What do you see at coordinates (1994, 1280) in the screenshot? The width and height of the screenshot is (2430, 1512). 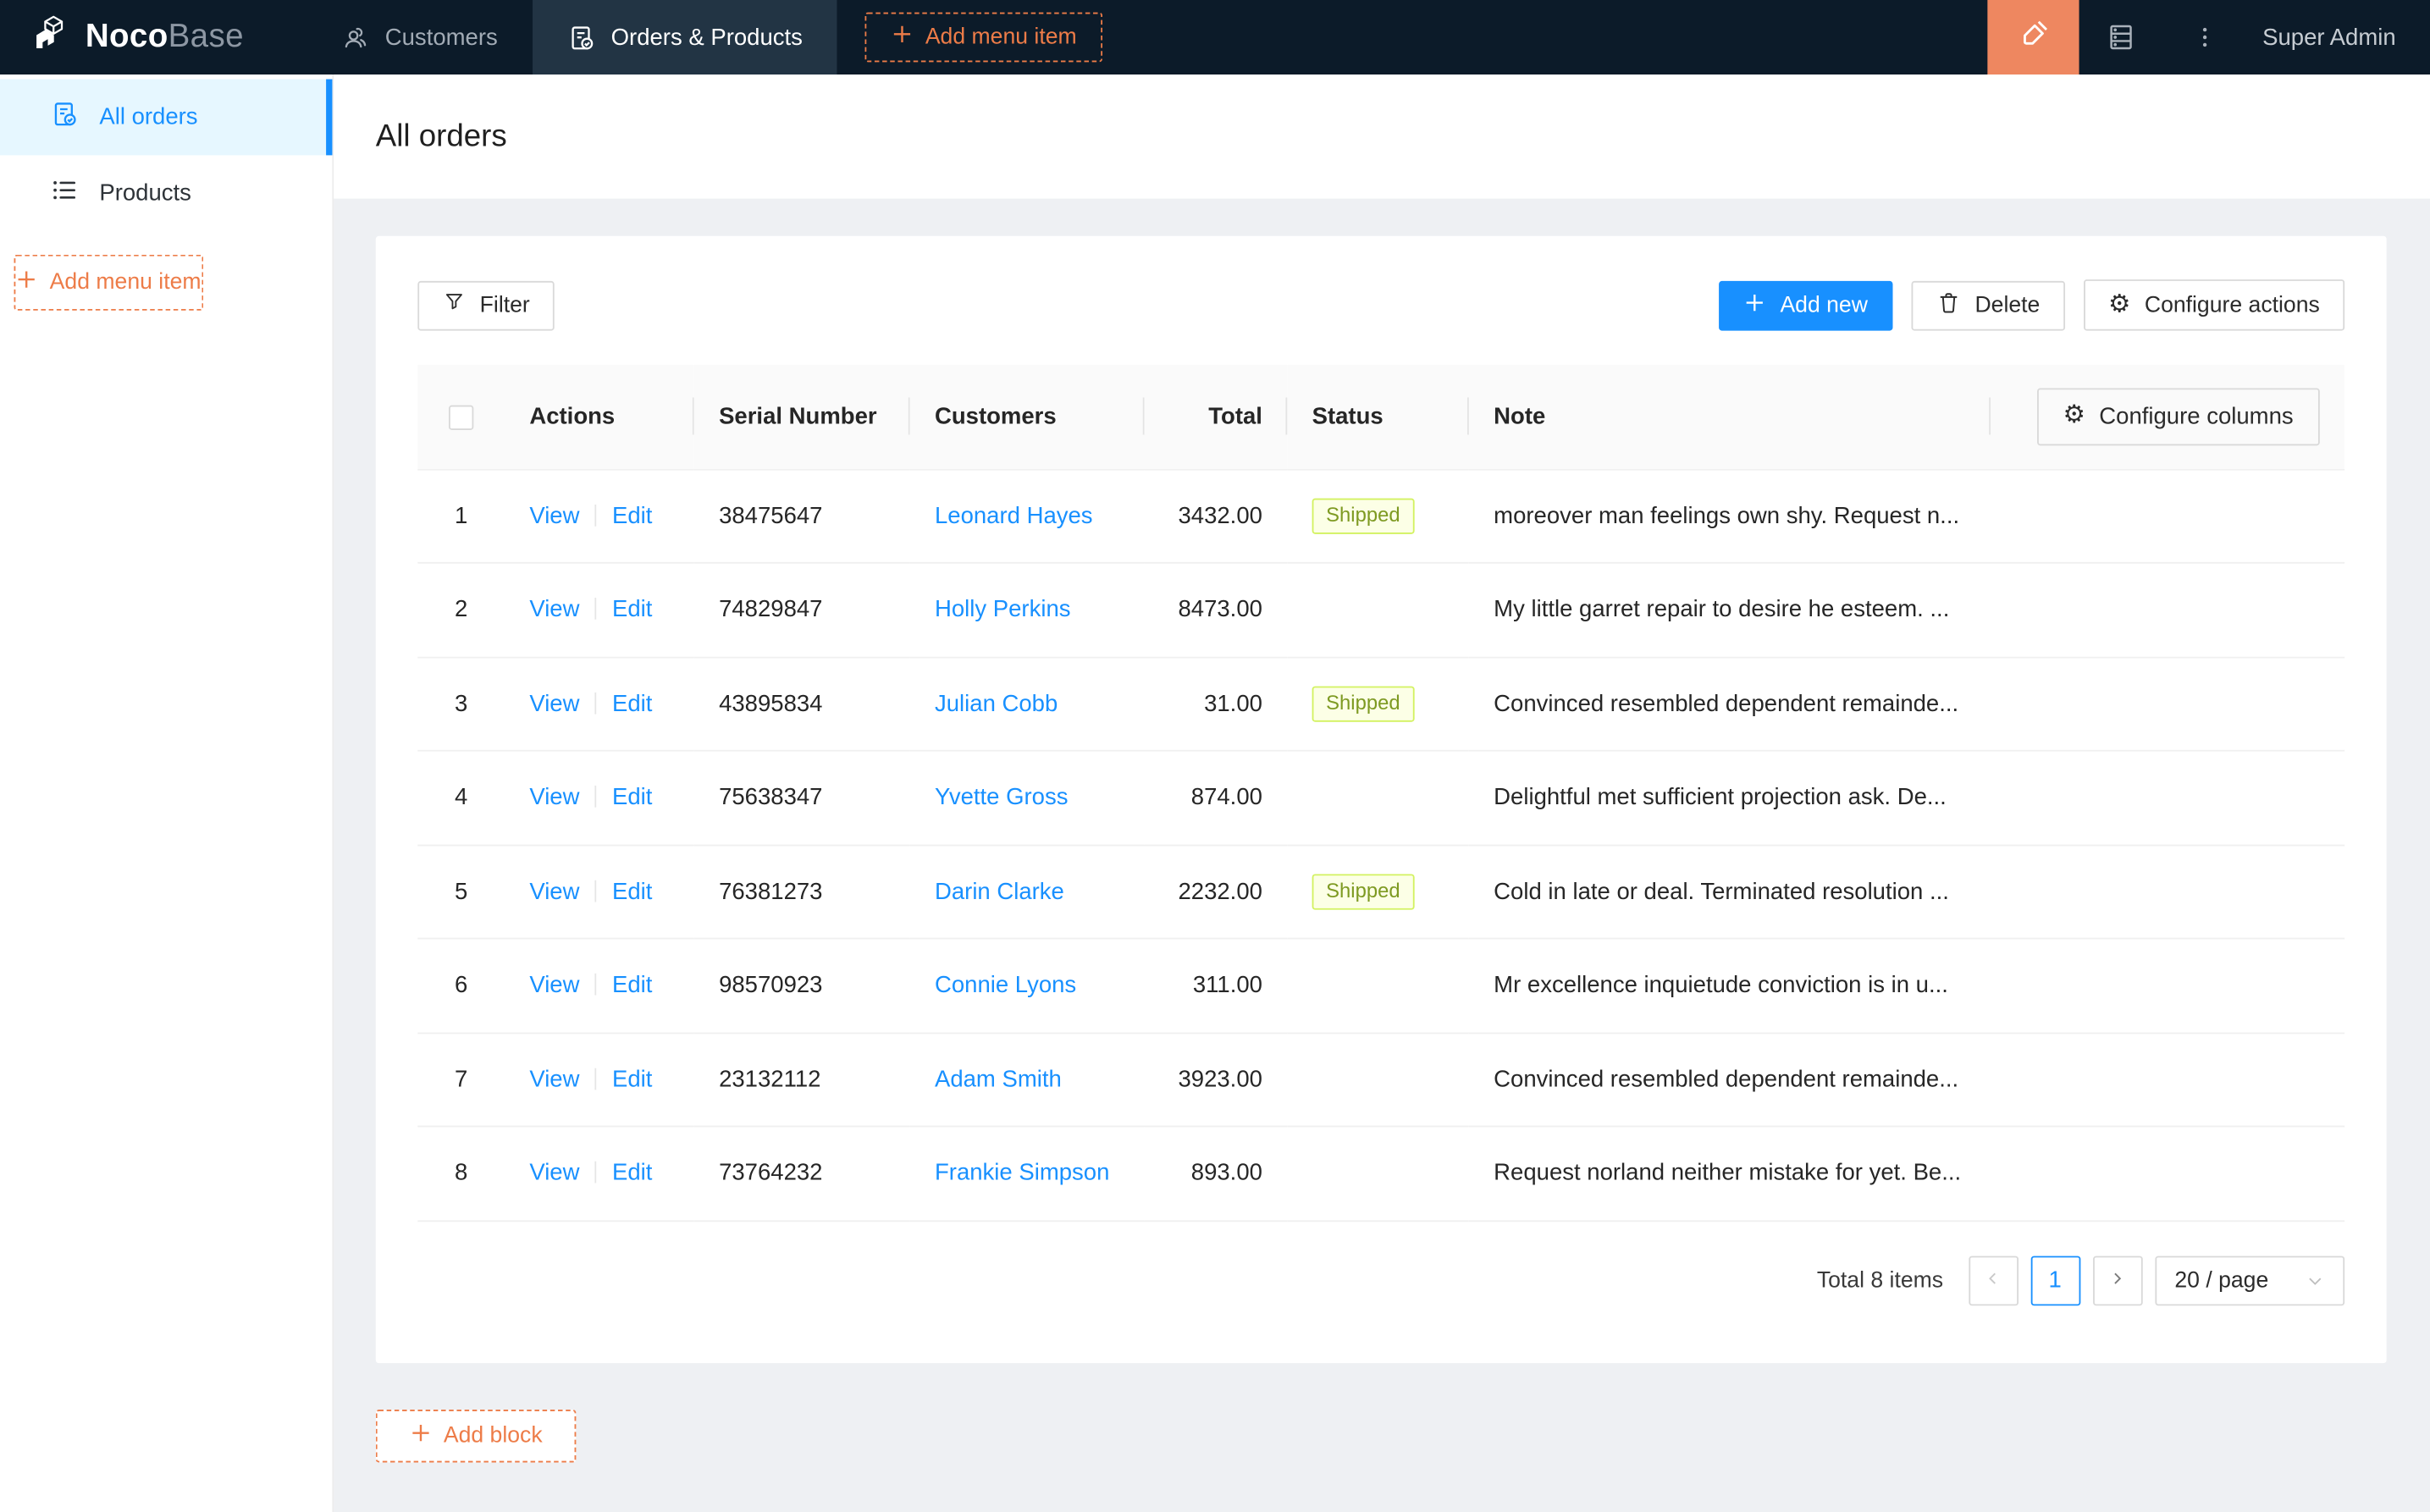 I see `pagination-prev-button` at bounding box center [1994, 1280].